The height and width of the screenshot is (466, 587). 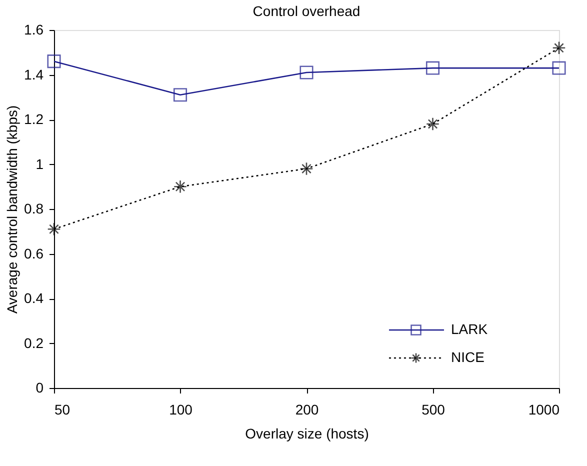 What do you see at coordinates (34, 342) in the screenshot?
I see `y-tick-label: 0.2` at bounding box center [34, 342].